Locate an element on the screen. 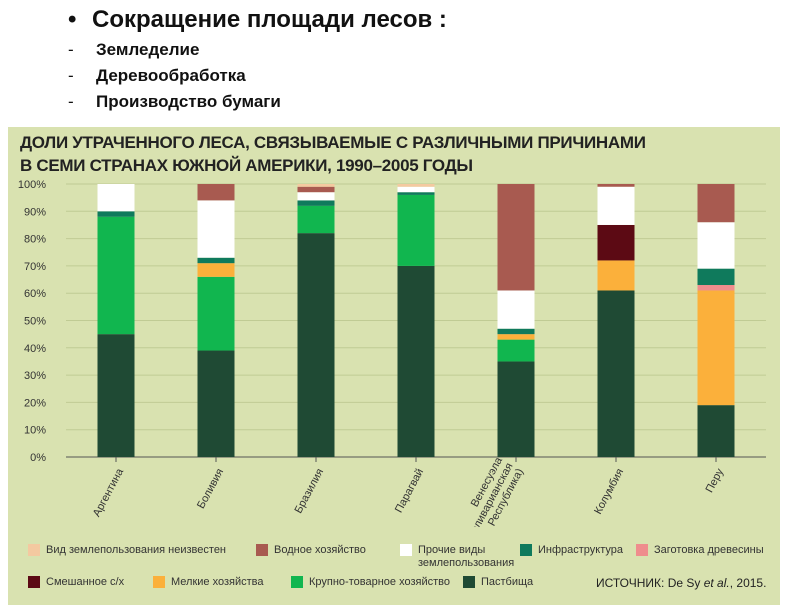 This screenshot has height=612, width=786. list-item: - Деревообработка is located at coordinates (157, 76).